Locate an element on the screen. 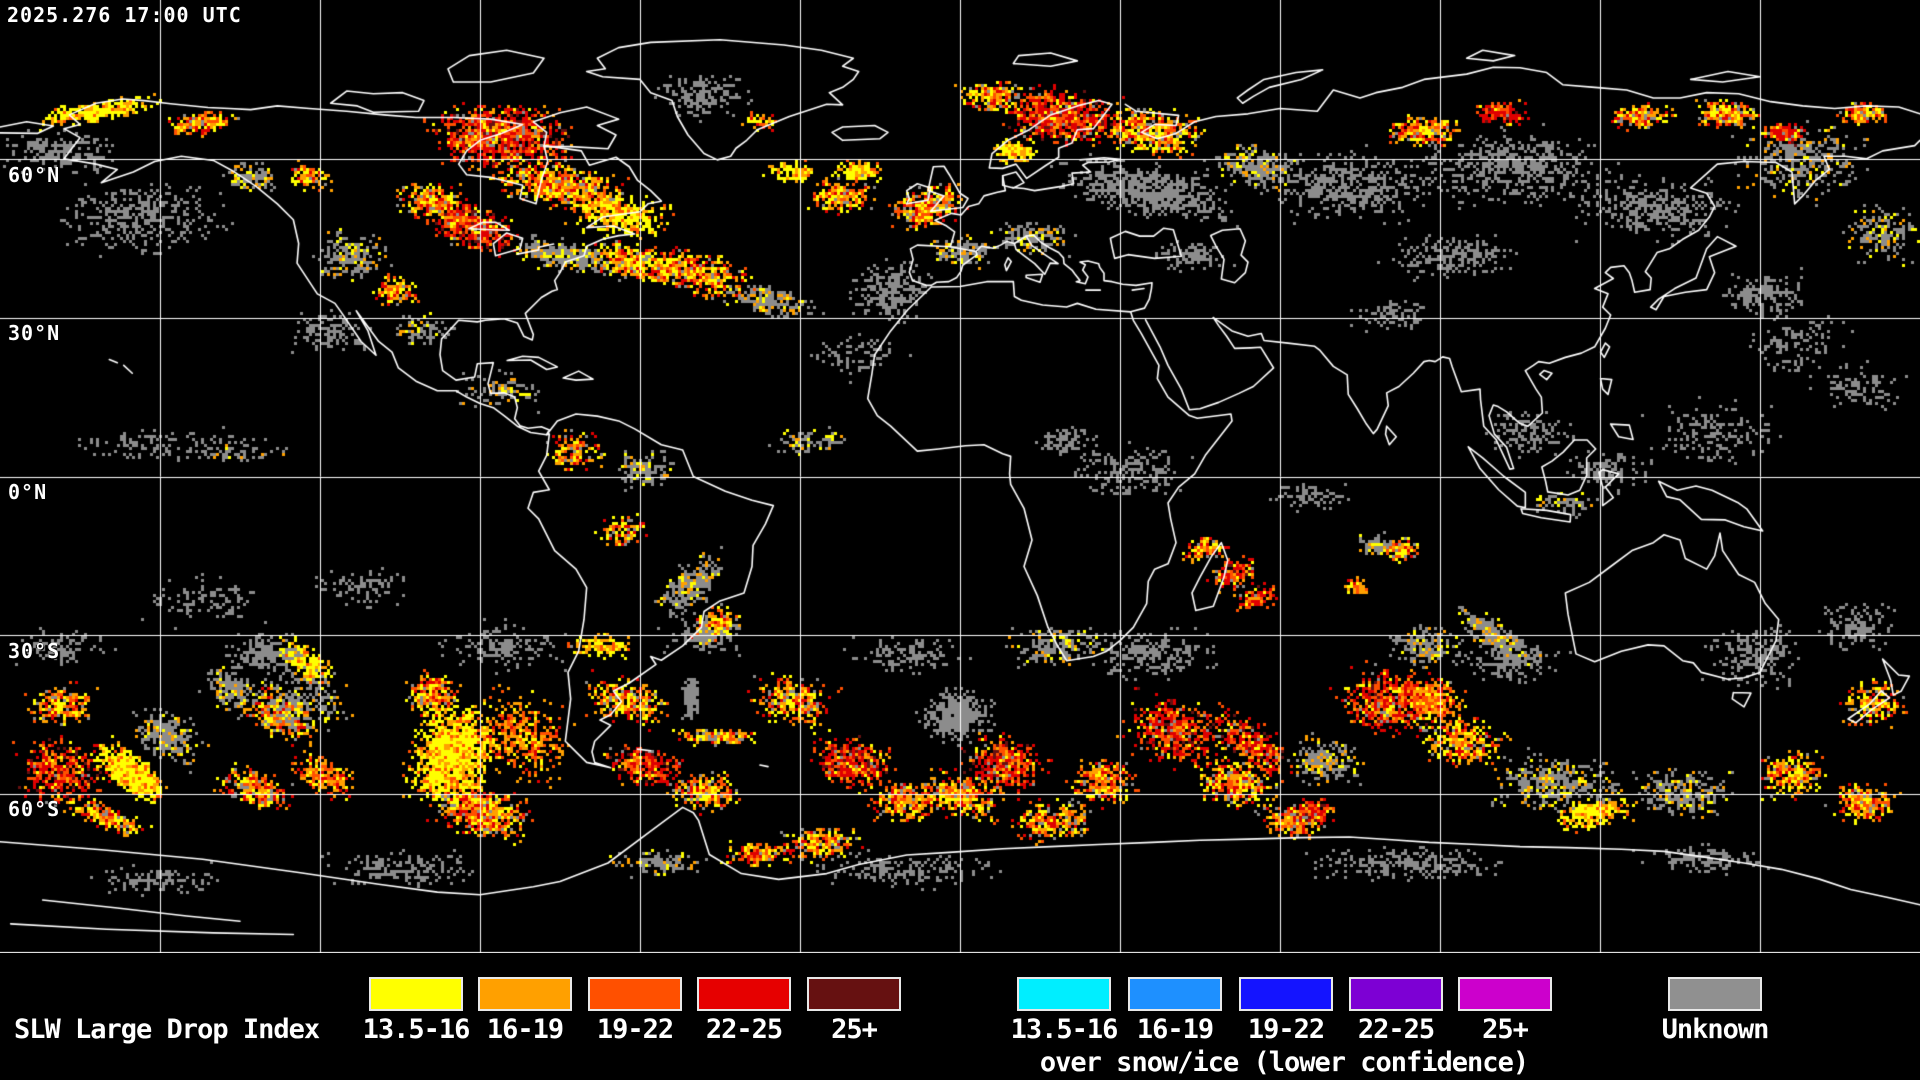 This screenshot has height=1080, width=1920. legend-note-snow-ice: over snow/ice (lower confidence) is located at coordinates (1284, 1062).